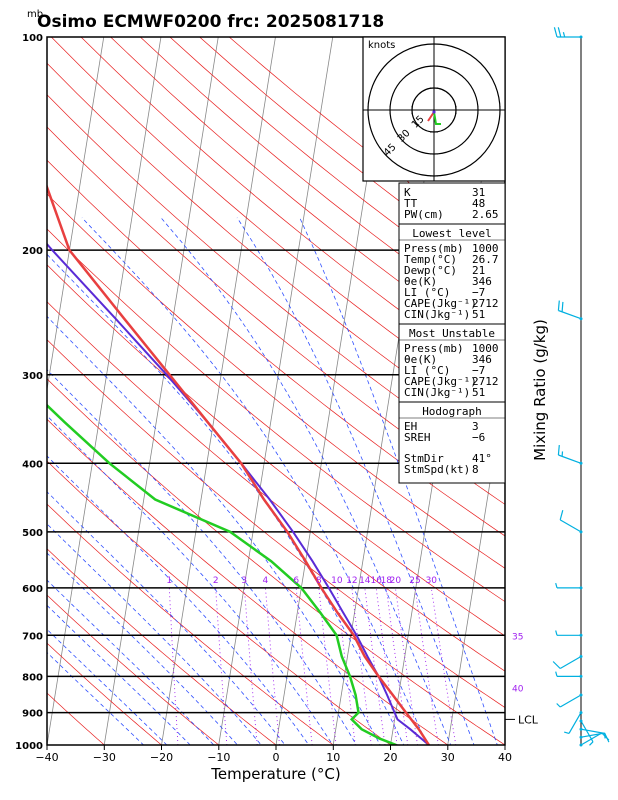 The width and height of the screenshot is (618, 800). Describe the element at coordinates (351, 581) in the screenshot. I see `mixing-ratio-label: 12` at that location.